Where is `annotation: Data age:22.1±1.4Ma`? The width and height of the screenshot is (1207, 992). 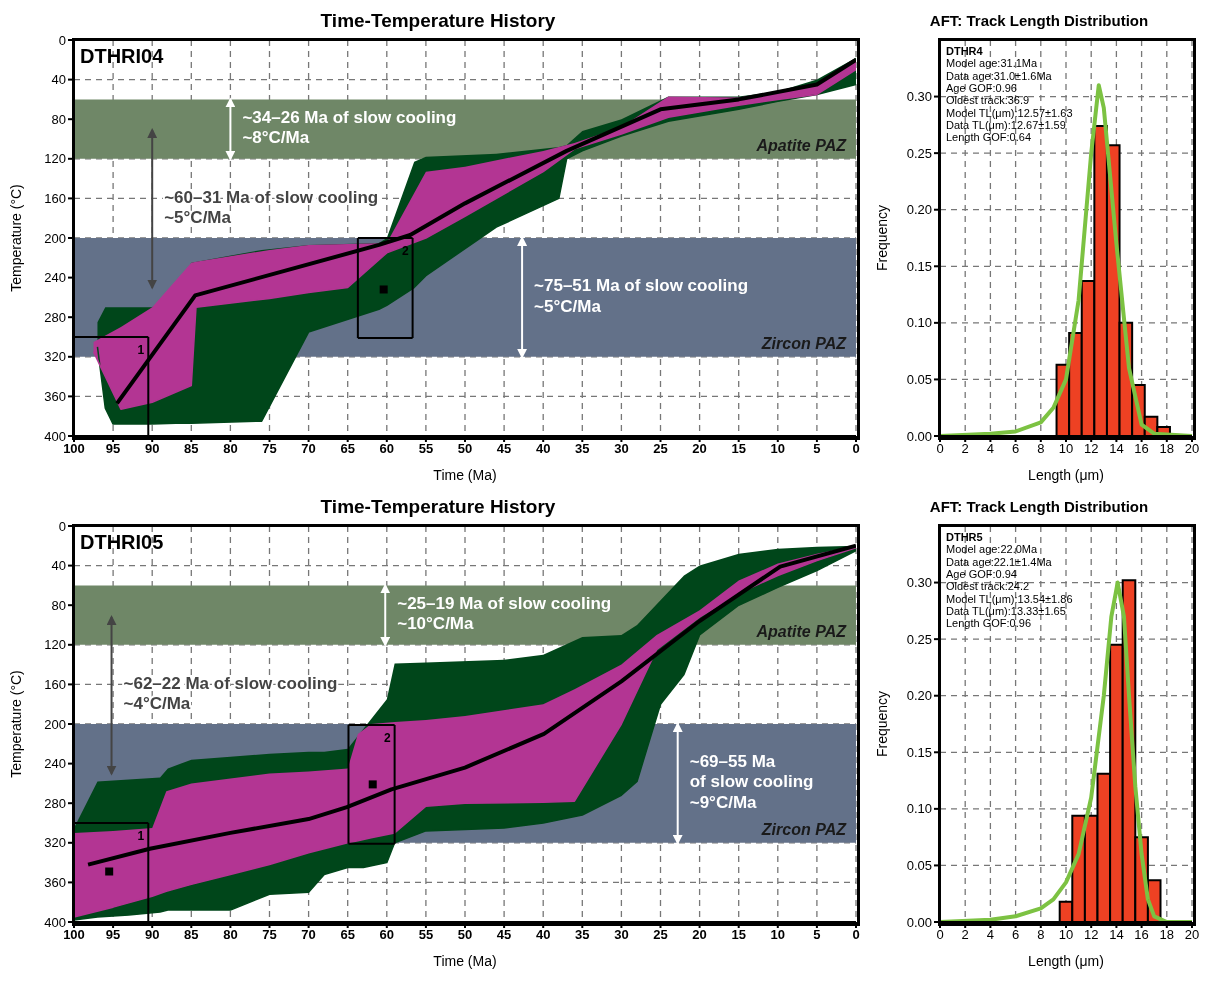 annotation: Data age:22.1±1.4Ma is located at coordinates (999, 561).